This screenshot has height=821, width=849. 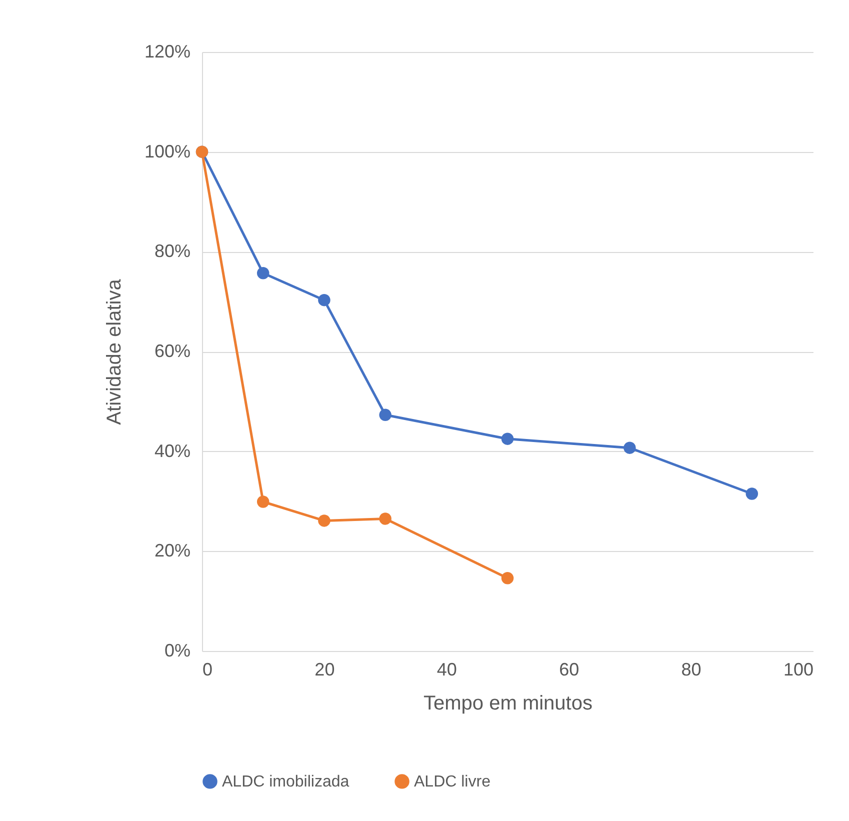 I want to click on x-tick-label: 40, so click(x=446, y=670).